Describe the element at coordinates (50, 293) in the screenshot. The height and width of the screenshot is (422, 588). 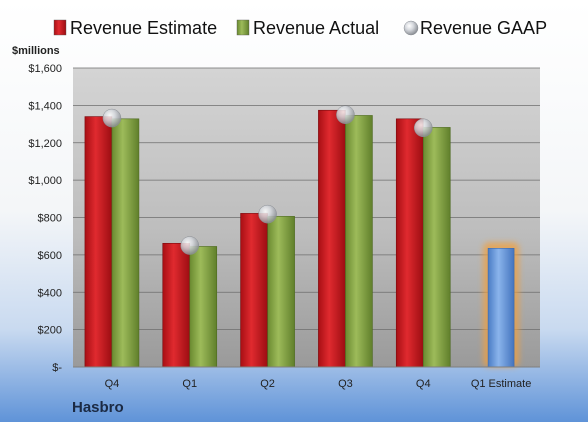
I see `y-tick-label: $400` at that location.